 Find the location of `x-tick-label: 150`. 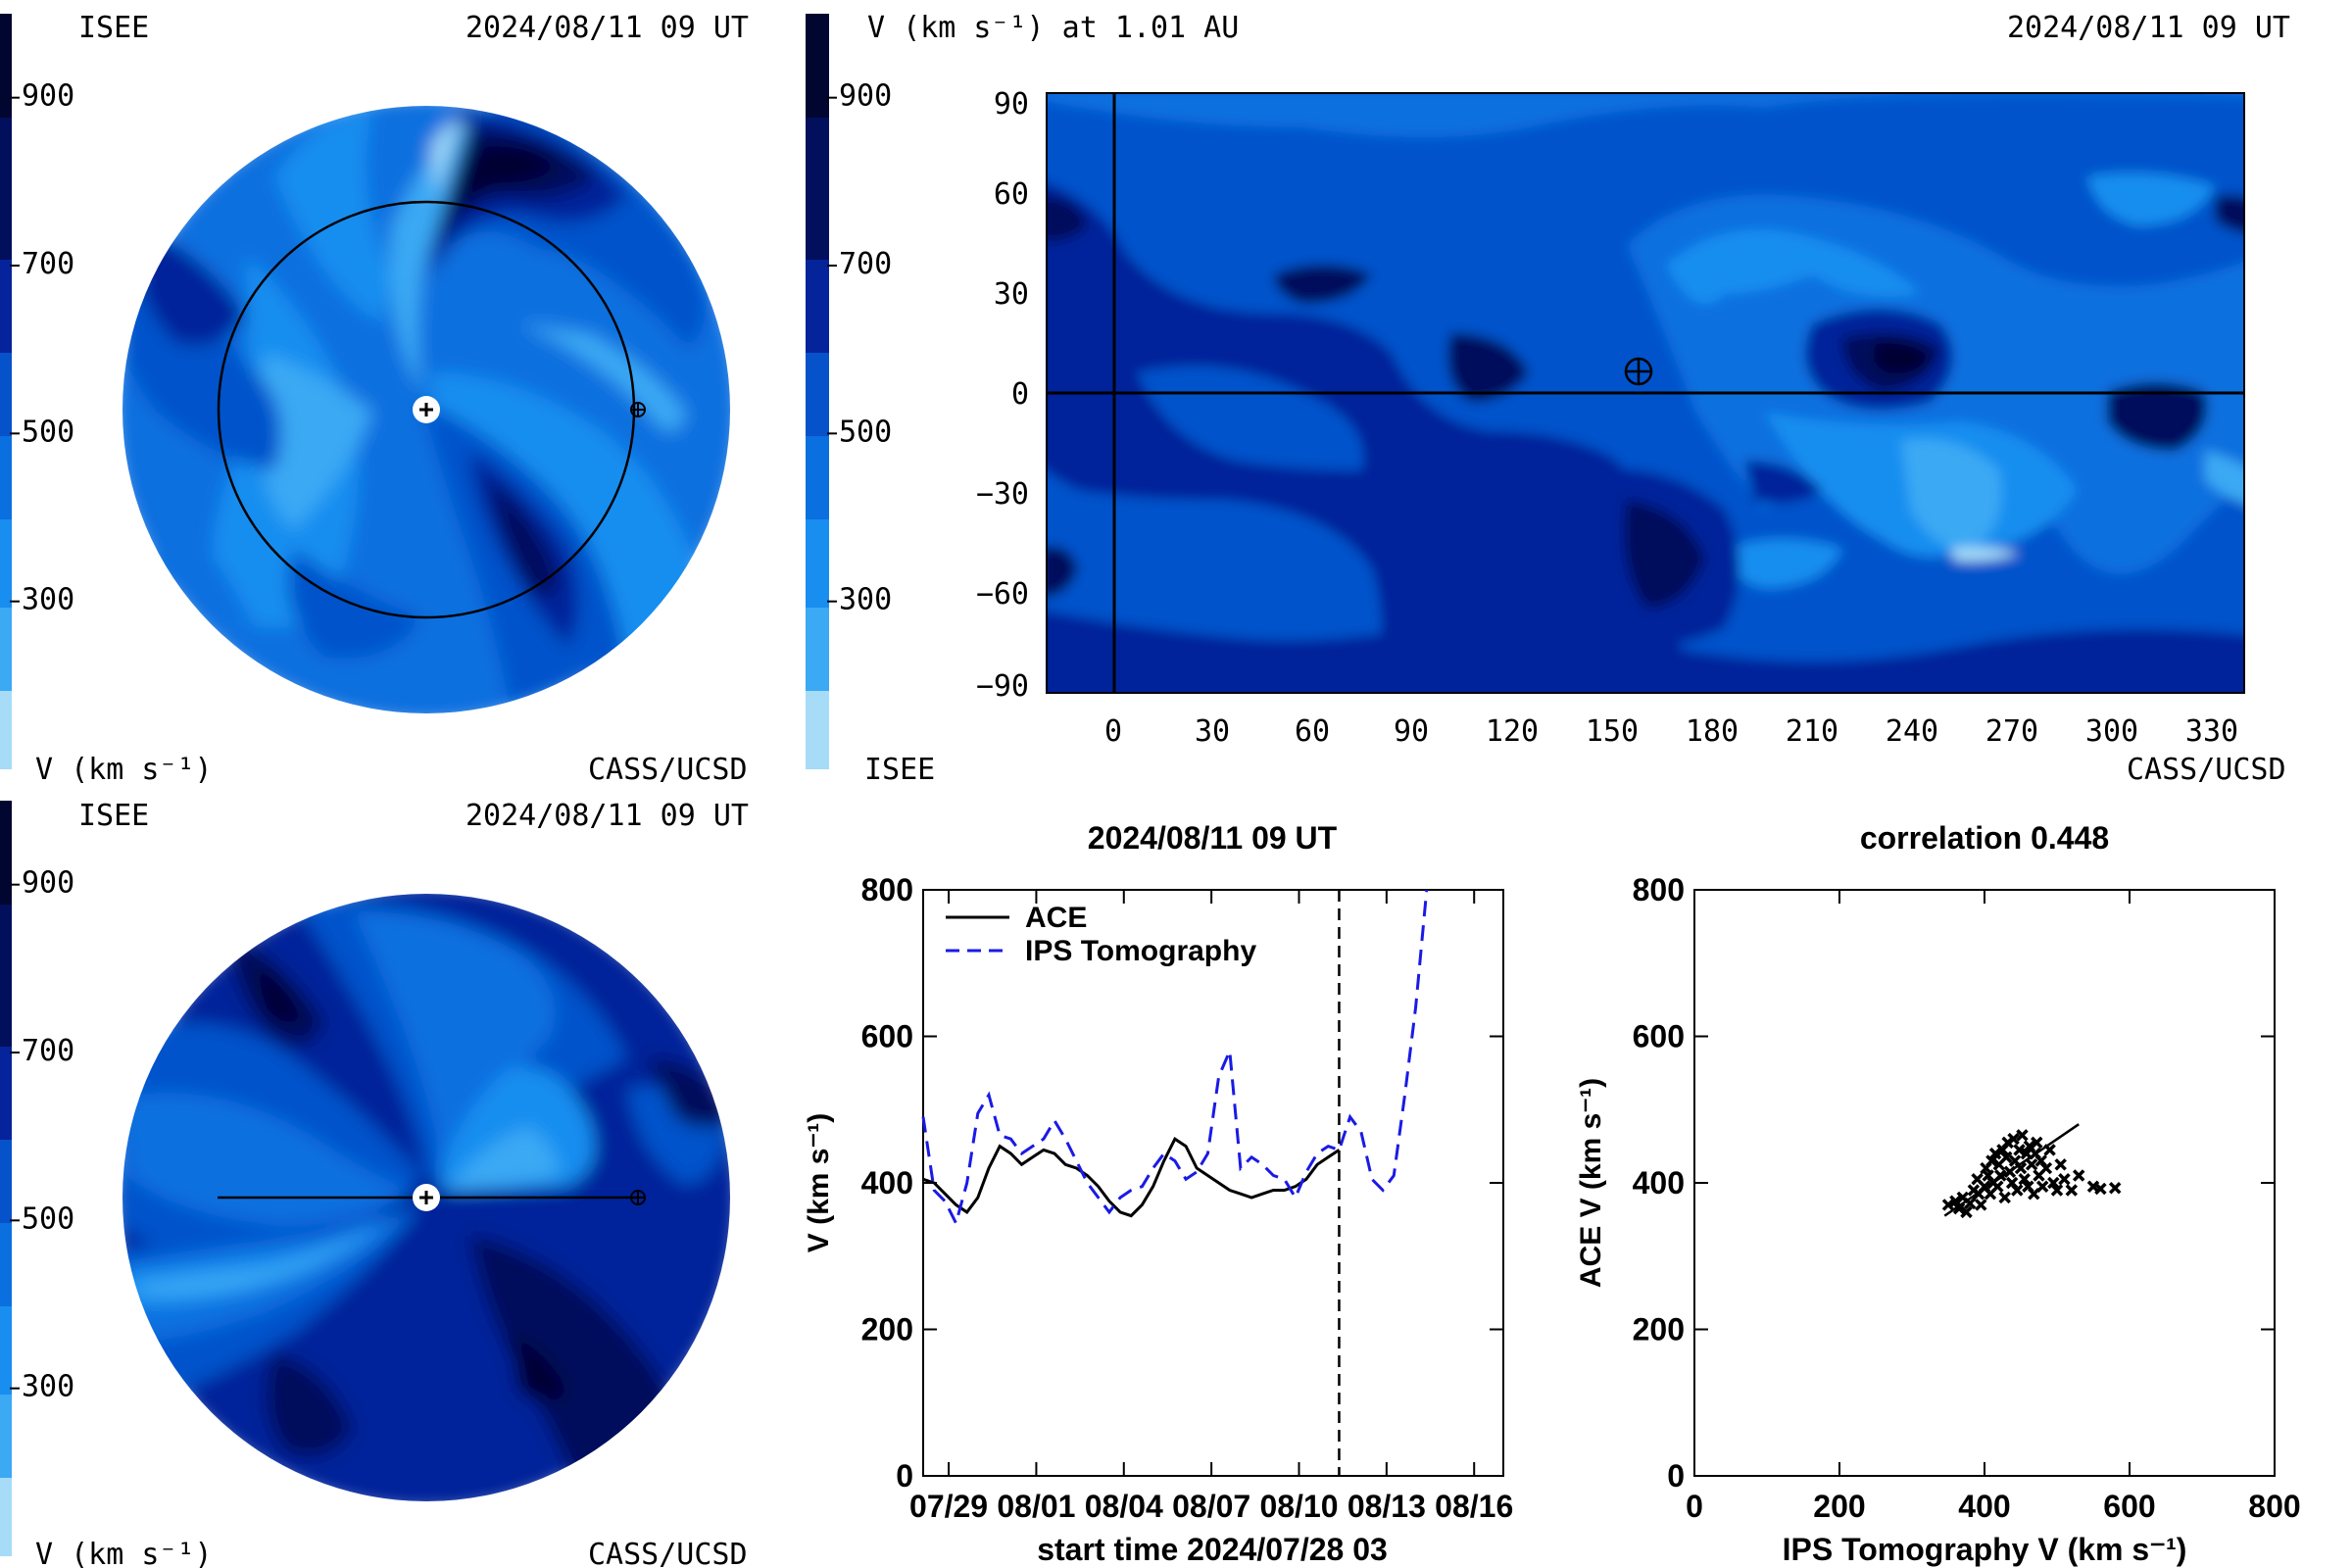

x-tick-label: 150 is located at coordinates (1612, 731).